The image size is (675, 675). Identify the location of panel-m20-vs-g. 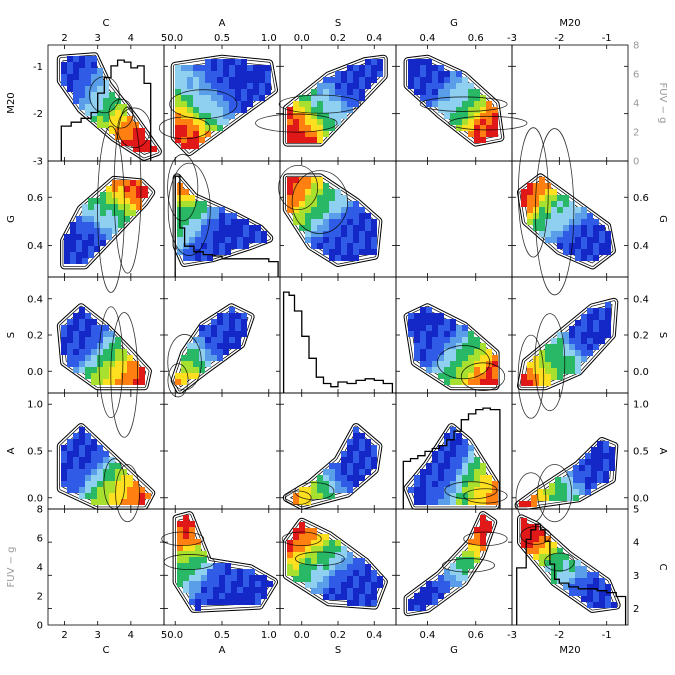
(465, 100).